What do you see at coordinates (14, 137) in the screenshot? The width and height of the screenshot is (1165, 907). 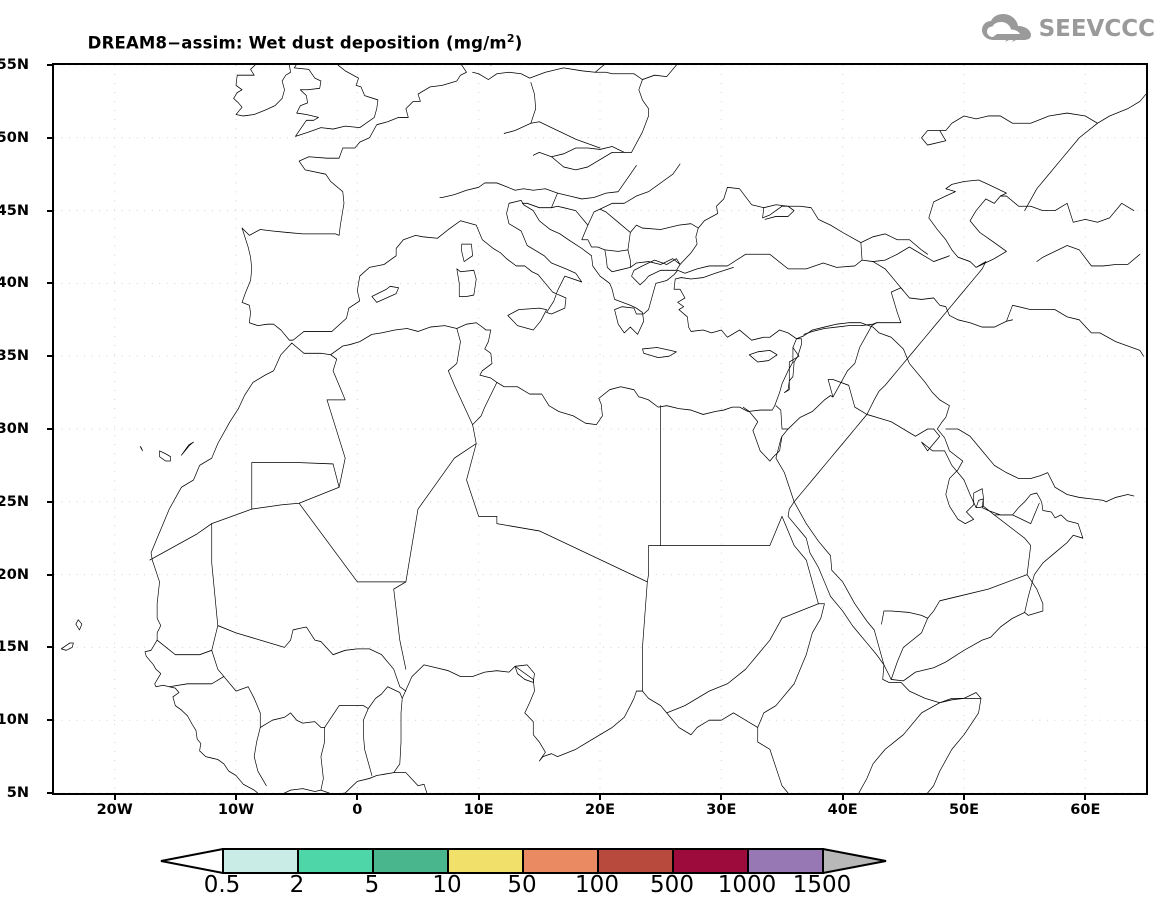 I see `latitude-label: 50N` at bounding box center [14, 137].